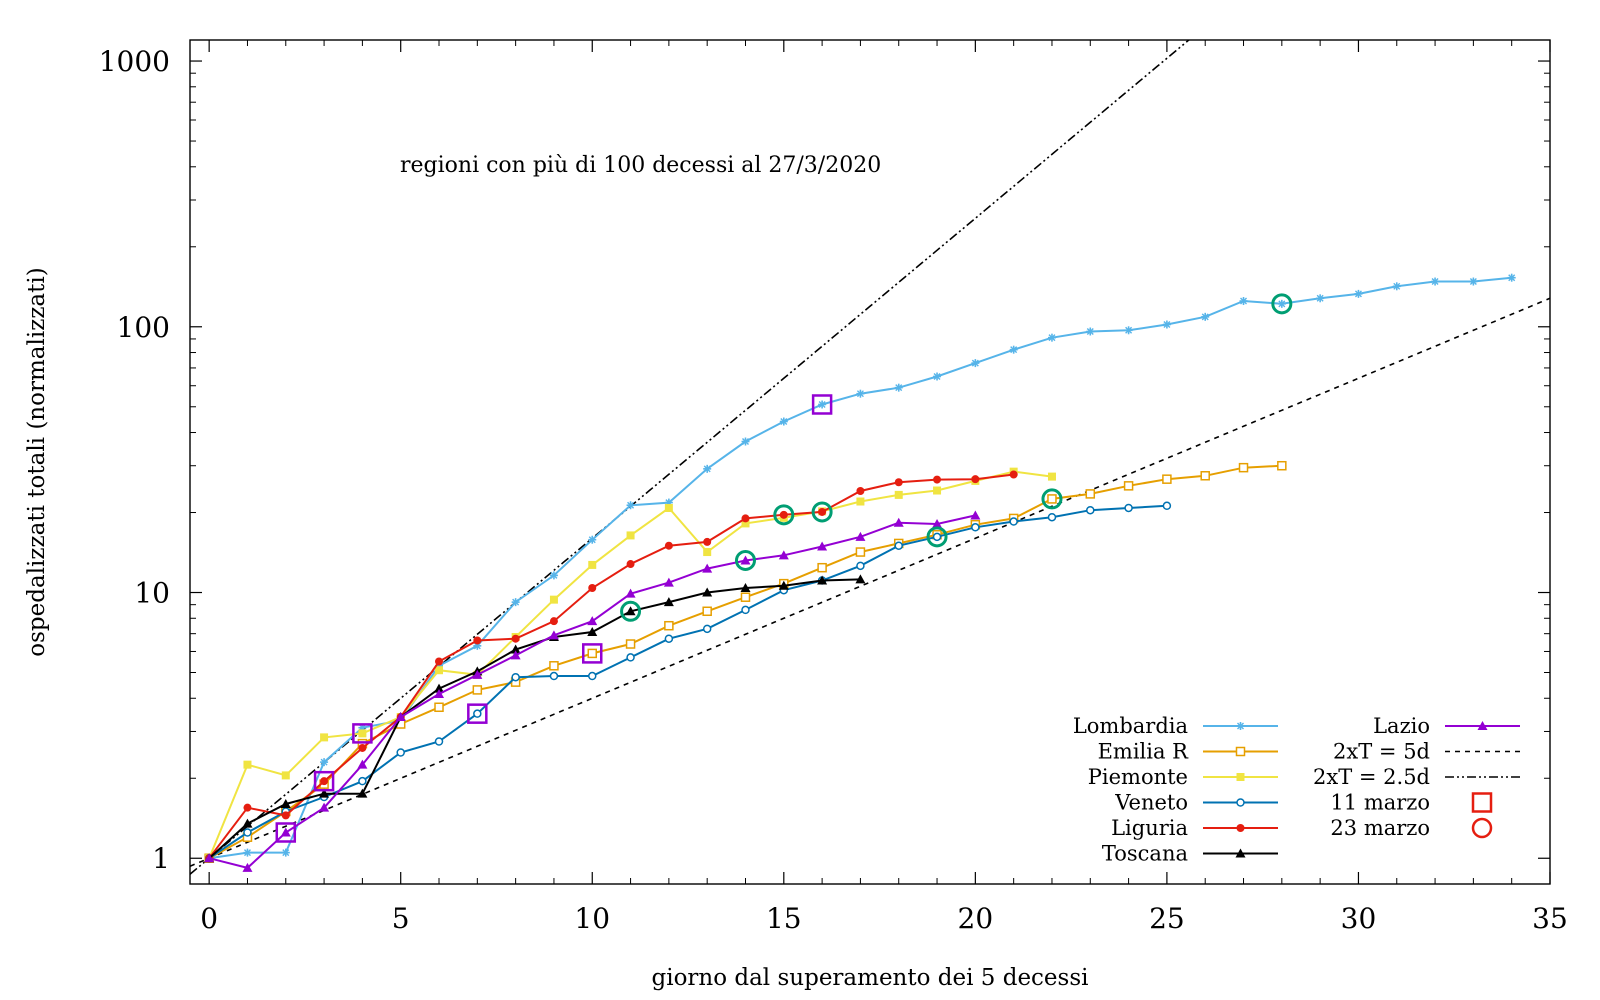 The height and width of the screenshot is (1000, 1600). Describe the element at coordinates (976, 918) in the screenshot. I see `x-tick-label: 20` at that location.